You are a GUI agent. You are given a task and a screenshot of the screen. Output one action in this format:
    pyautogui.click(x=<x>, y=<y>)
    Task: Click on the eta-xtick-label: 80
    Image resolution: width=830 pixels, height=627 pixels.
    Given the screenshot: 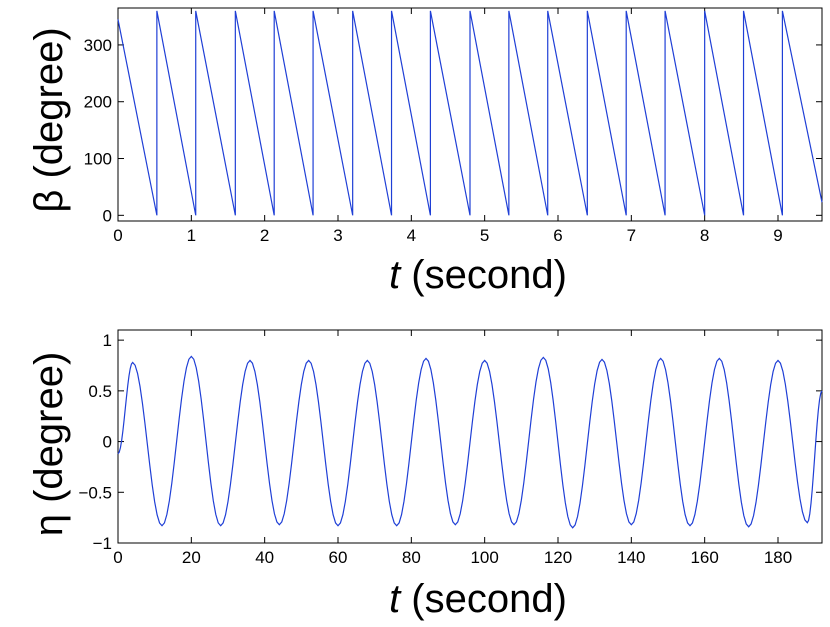 What is the action you would take?
    pyautogui.click(x=411, y=557)
    